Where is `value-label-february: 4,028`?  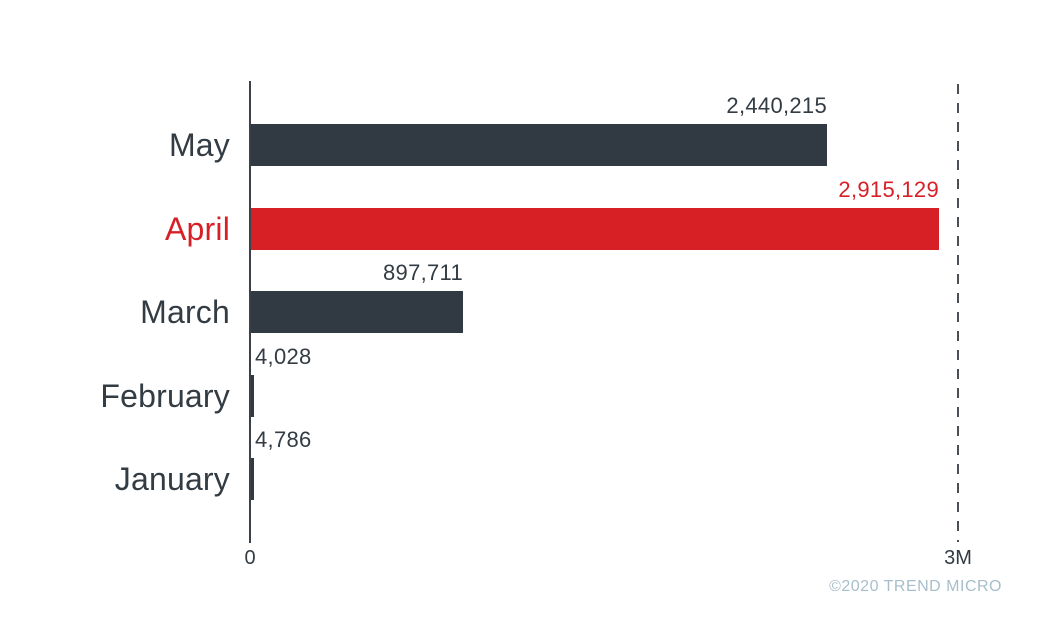 value-label-february: 4,028 is located at coordinates (283, 356).